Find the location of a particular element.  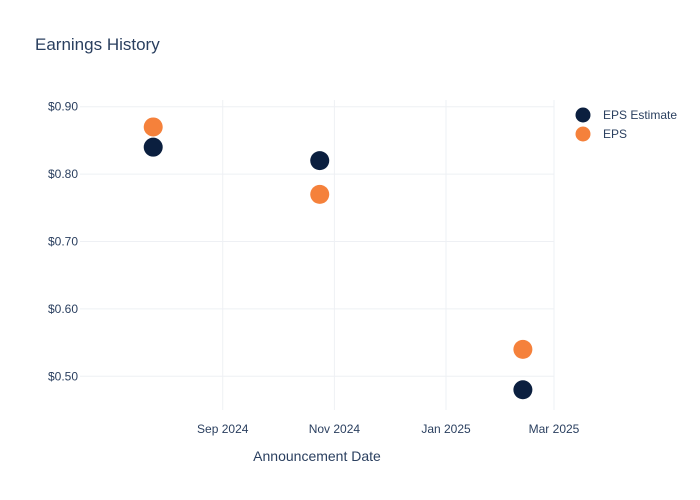

y-tick-label: $0.80 is located at coordinates (63, 174).